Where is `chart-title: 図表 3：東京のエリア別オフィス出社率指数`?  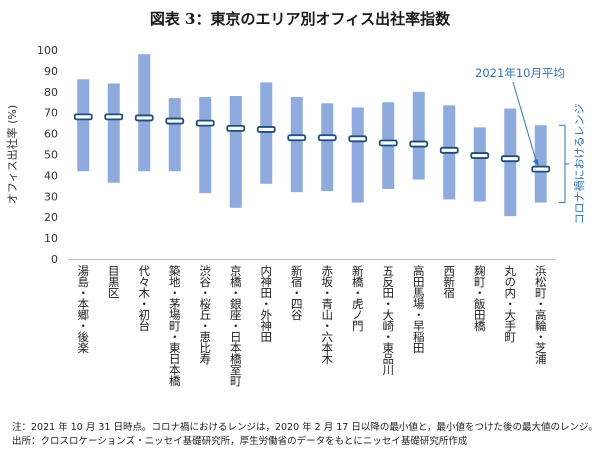 chart-title: 図表 3：東京のエリア別オフィス出社率指数 is located at coordinates (300, 19).